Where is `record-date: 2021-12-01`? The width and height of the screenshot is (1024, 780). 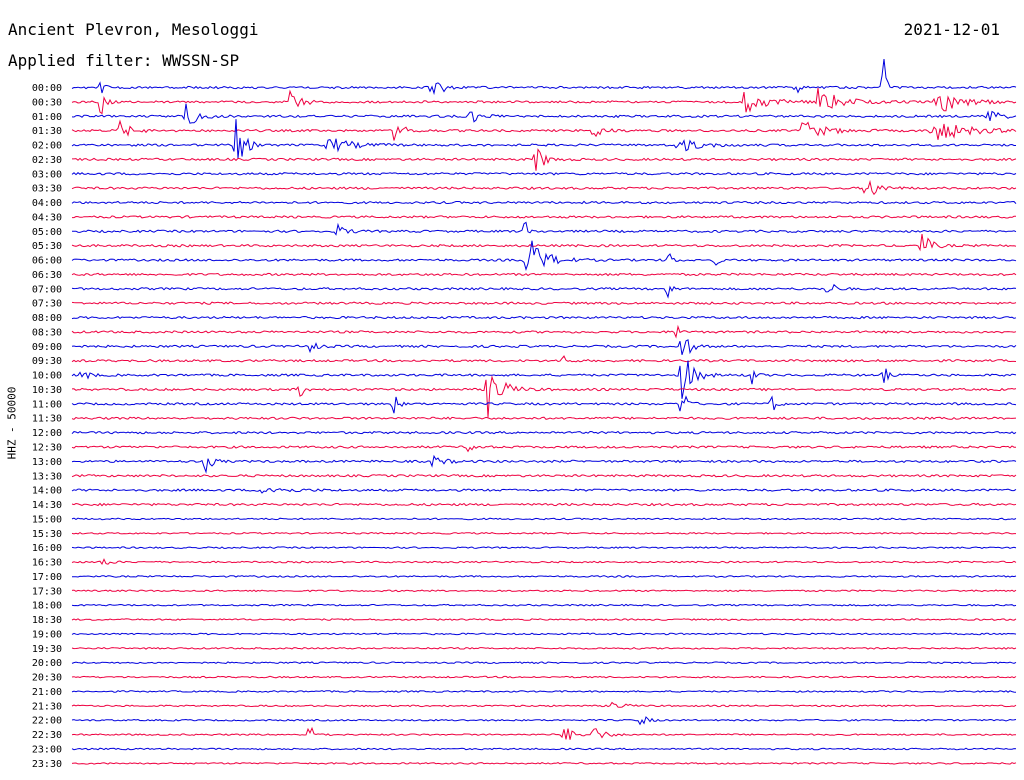
record-date: 2021-12-01 is located at coordinates (951, 29).